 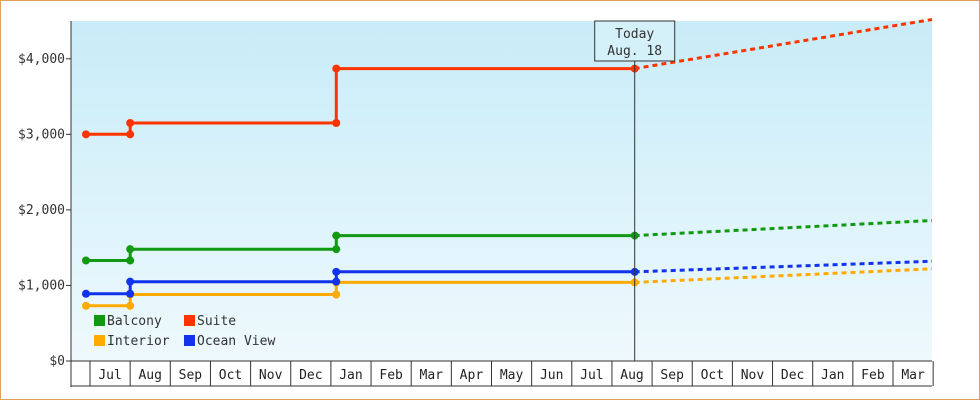 I want to click on suite-legend-swatch, so click(x=189, y=320).